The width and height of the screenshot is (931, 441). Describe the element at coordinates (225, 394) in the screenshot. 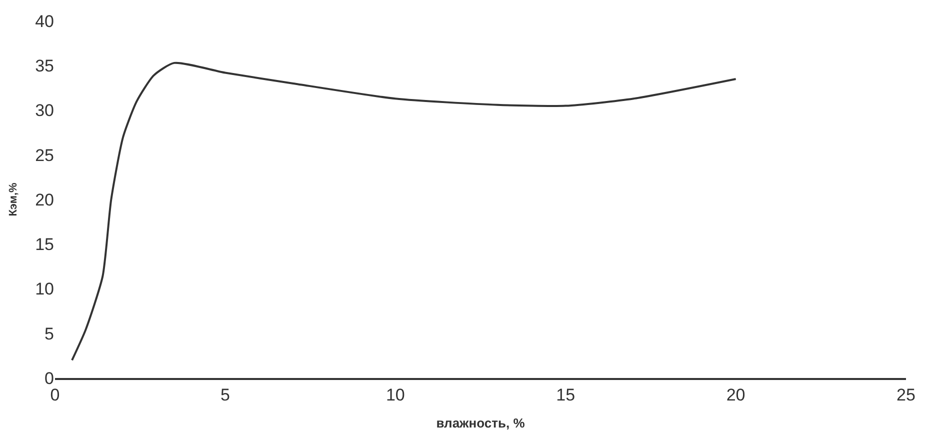

I see `x-tick-label: 5` at that location.